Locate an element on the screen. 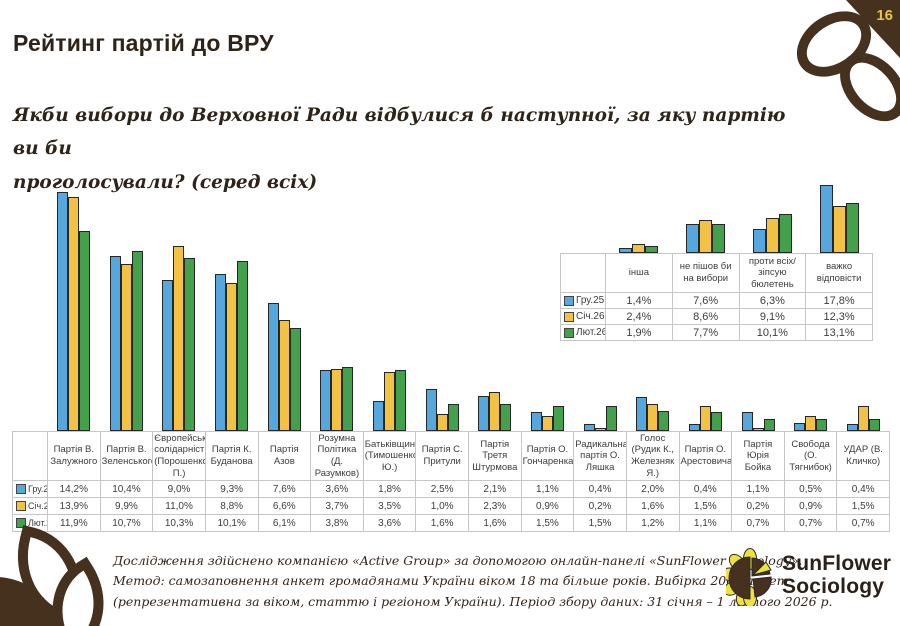  value-cell: 0,5% is located at coordinates (810, 489).